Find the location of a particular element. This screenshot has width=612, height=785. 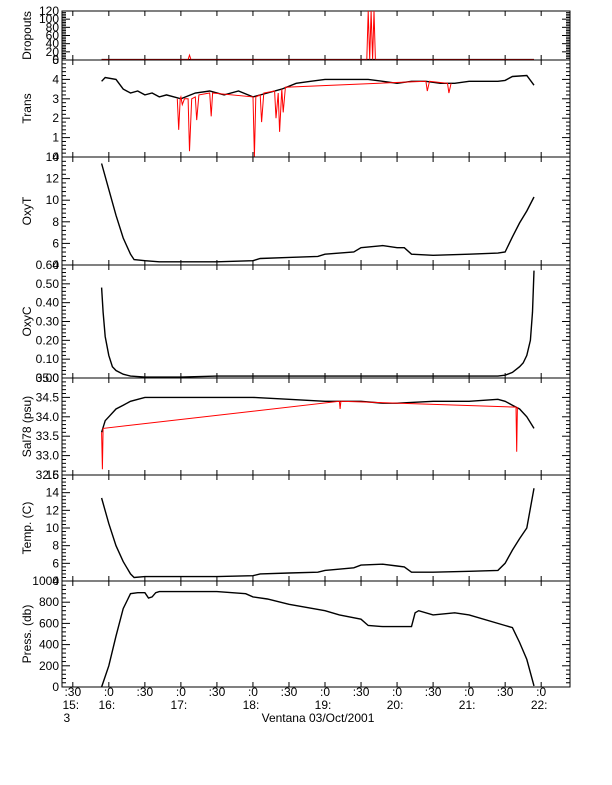

y-tick-label: 0.40 is located at coordinates (48, 303).